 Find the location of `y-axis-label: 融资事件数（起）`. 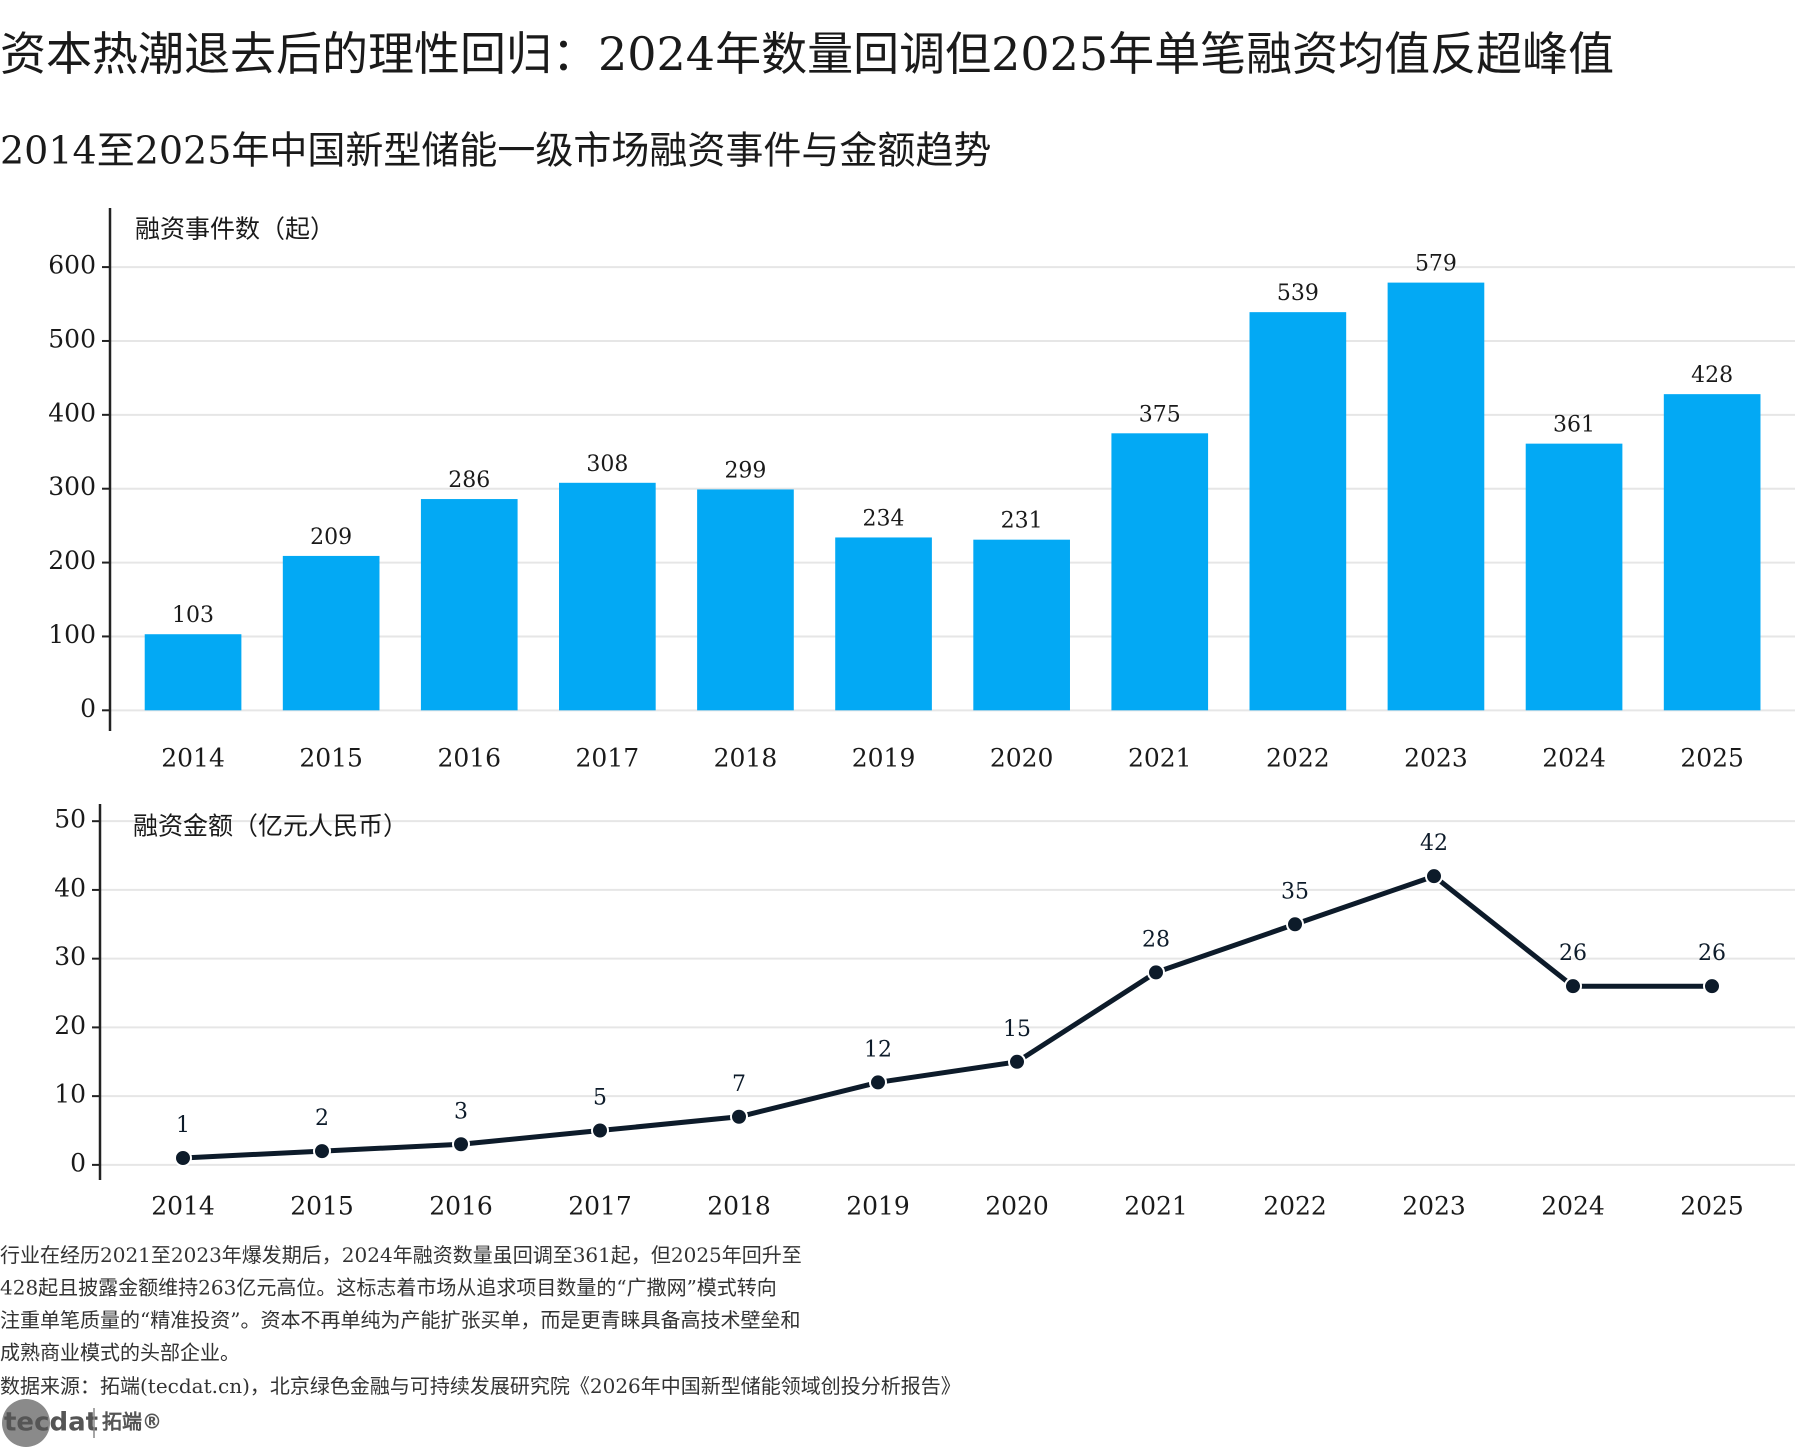

y-axis-label: 融资事件数（起） is located at coordinates (235, 229).